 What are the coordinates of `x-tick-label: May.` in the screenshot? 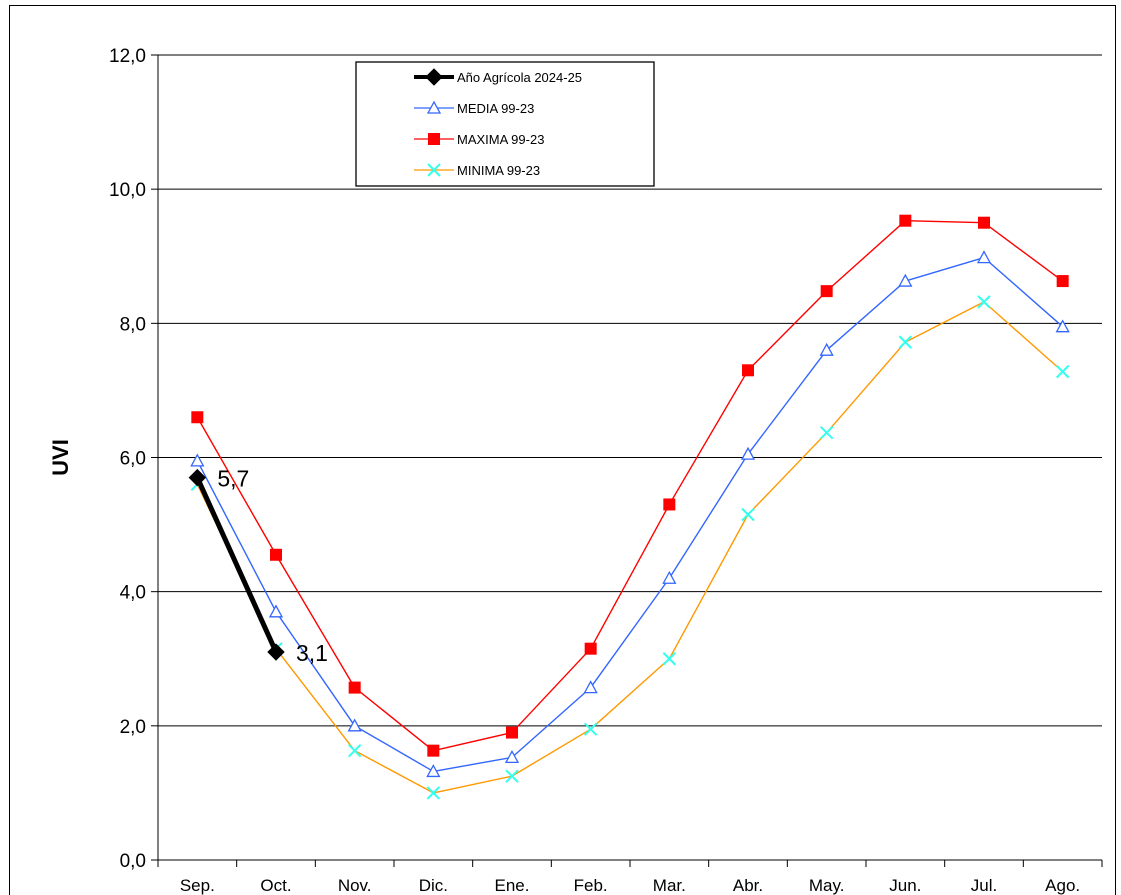 It's located at (827, 885).